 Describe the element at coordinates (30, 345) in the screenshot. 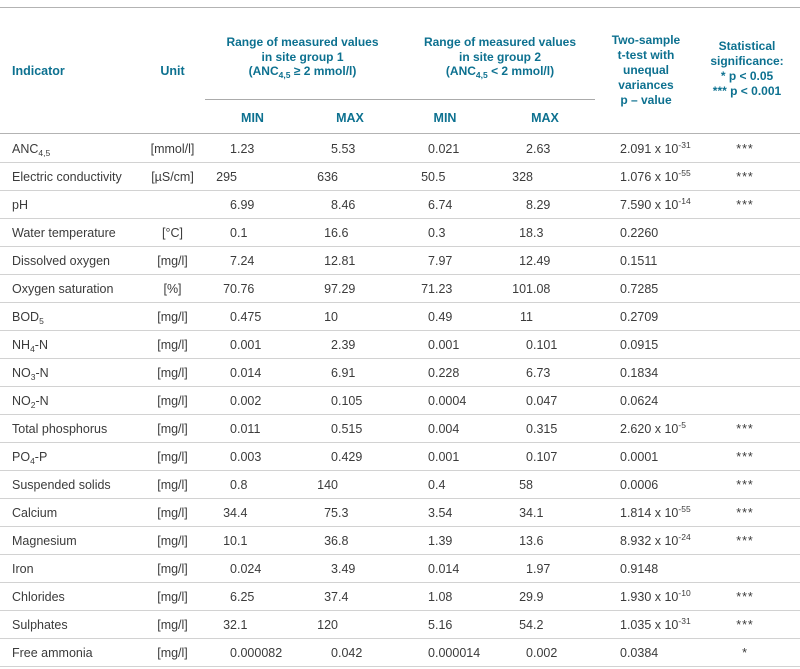

I see `indicator-cell: NH4-N` at that location.